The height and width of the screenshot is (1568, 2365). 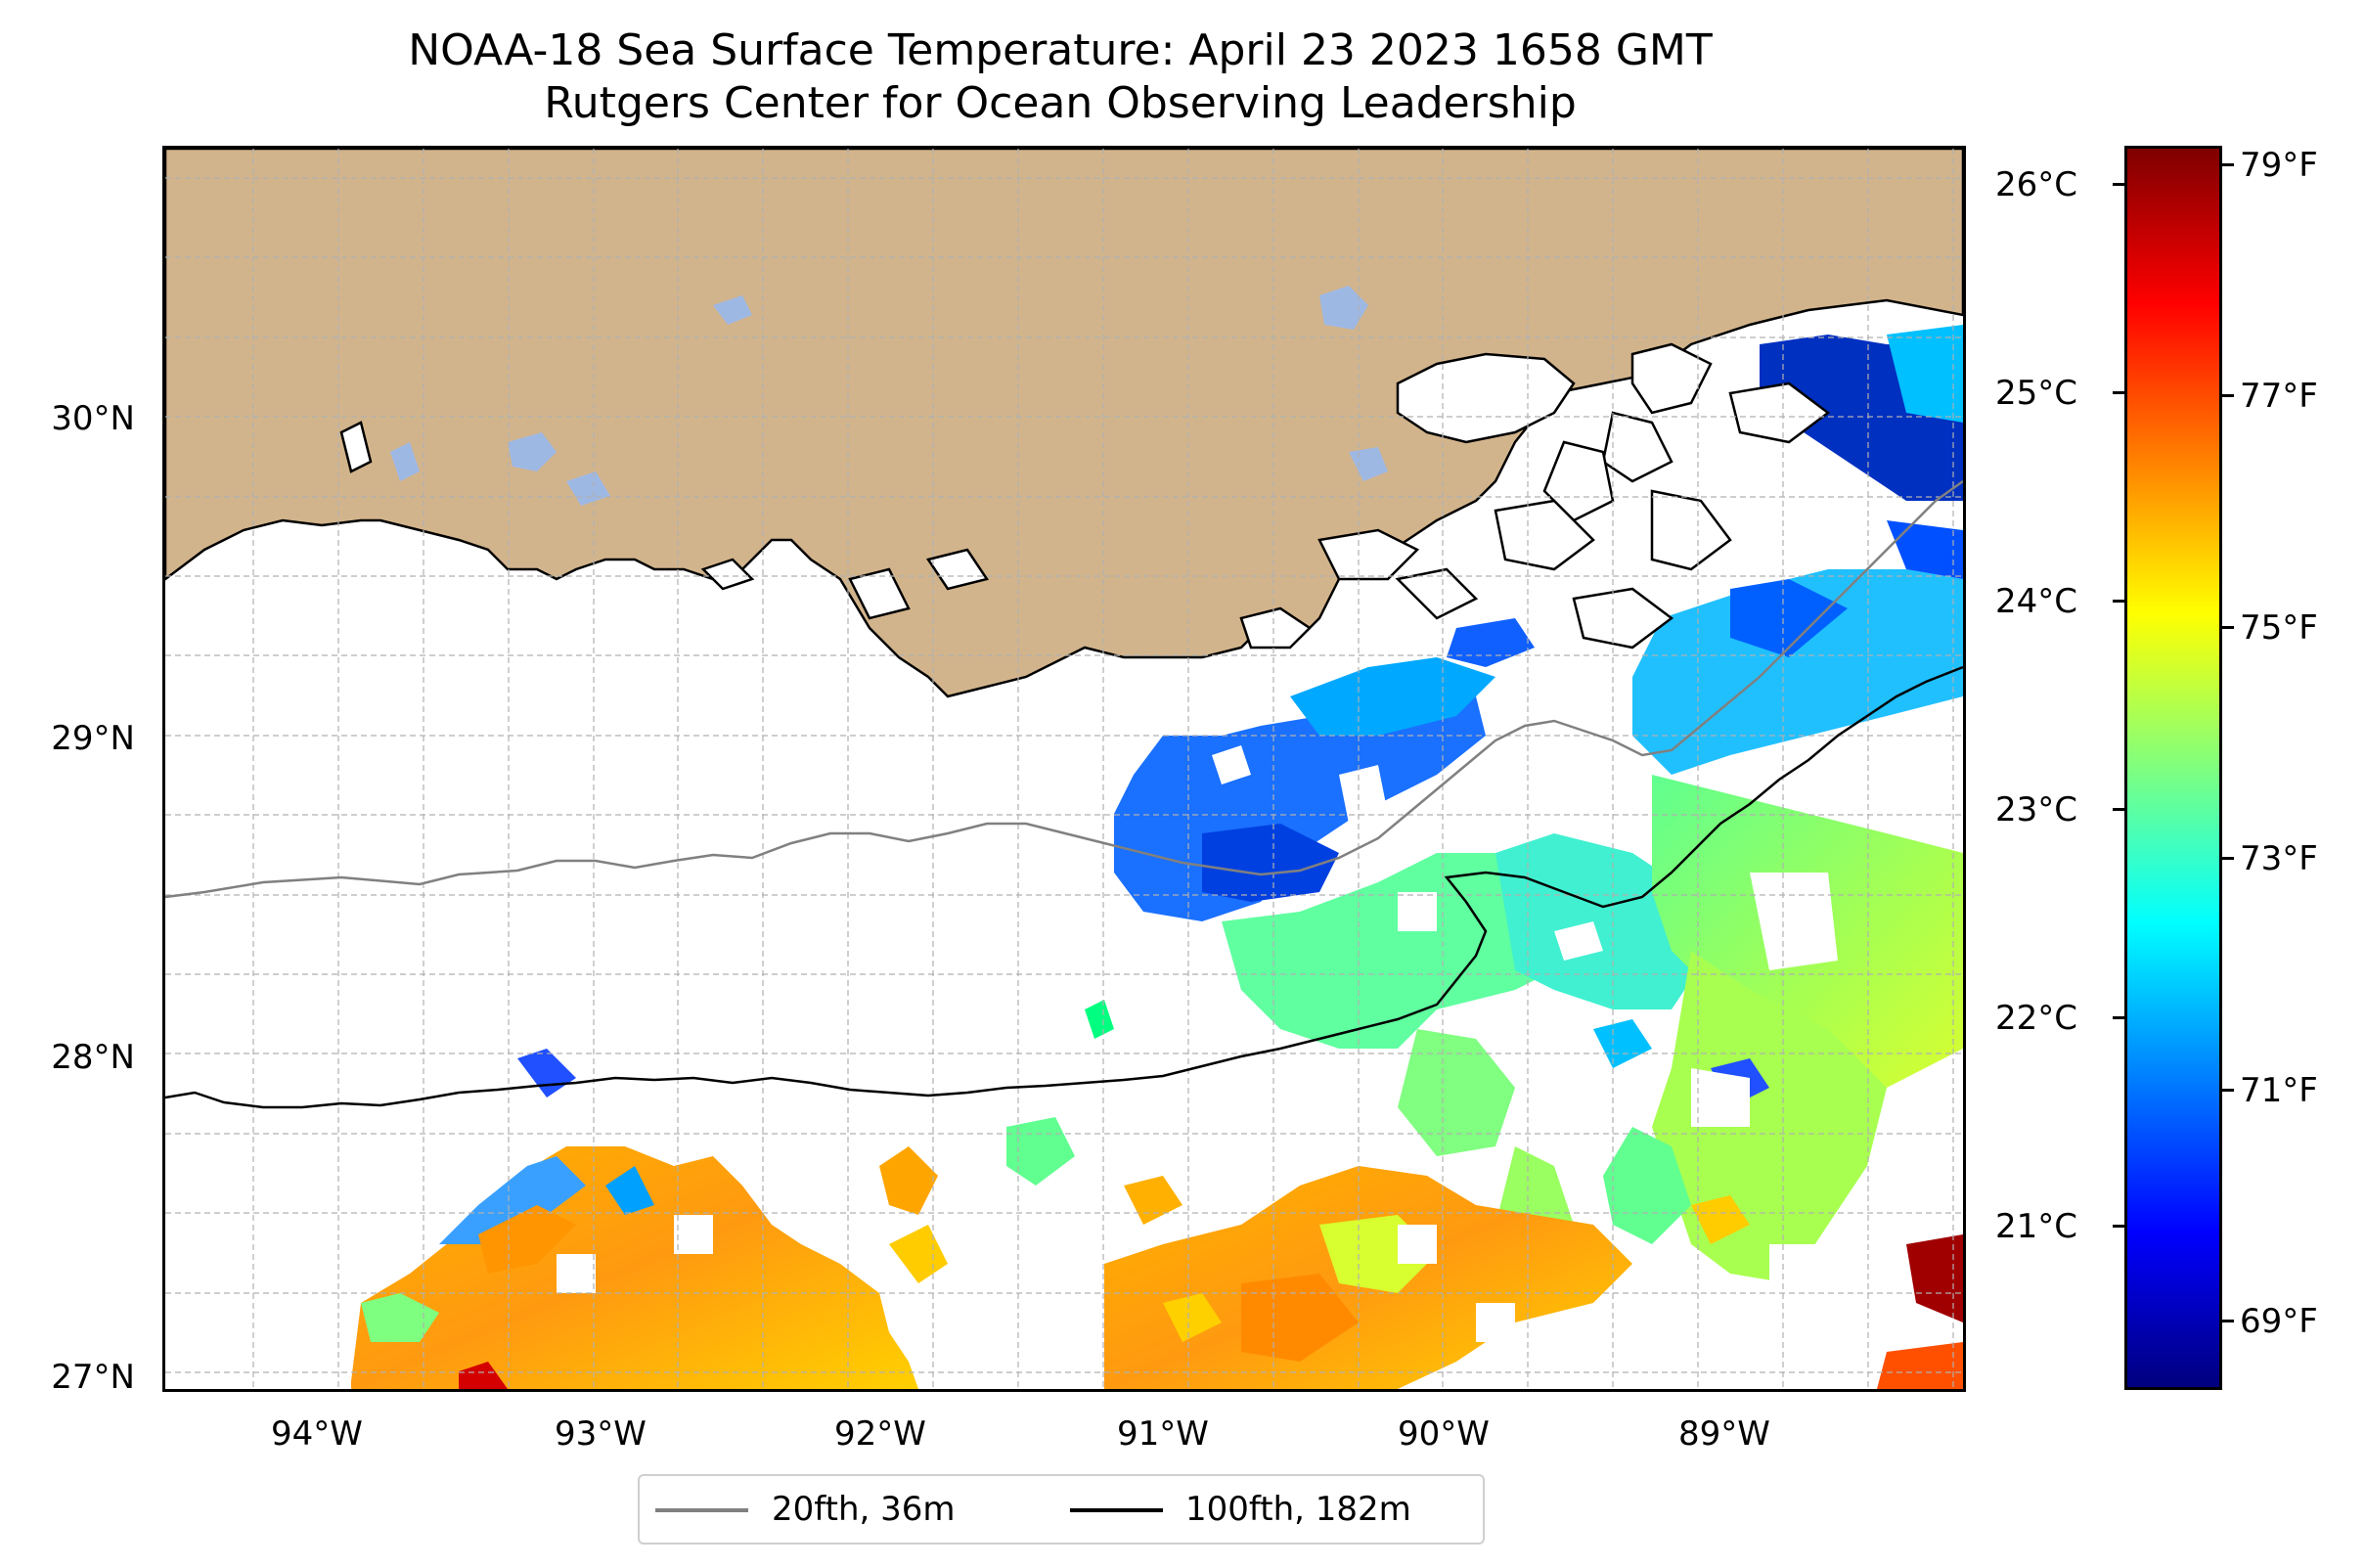 What do you see at coordinates (2173, 768) in the screenshot?
I see `colorbar` at bounding box center [2173, 768].